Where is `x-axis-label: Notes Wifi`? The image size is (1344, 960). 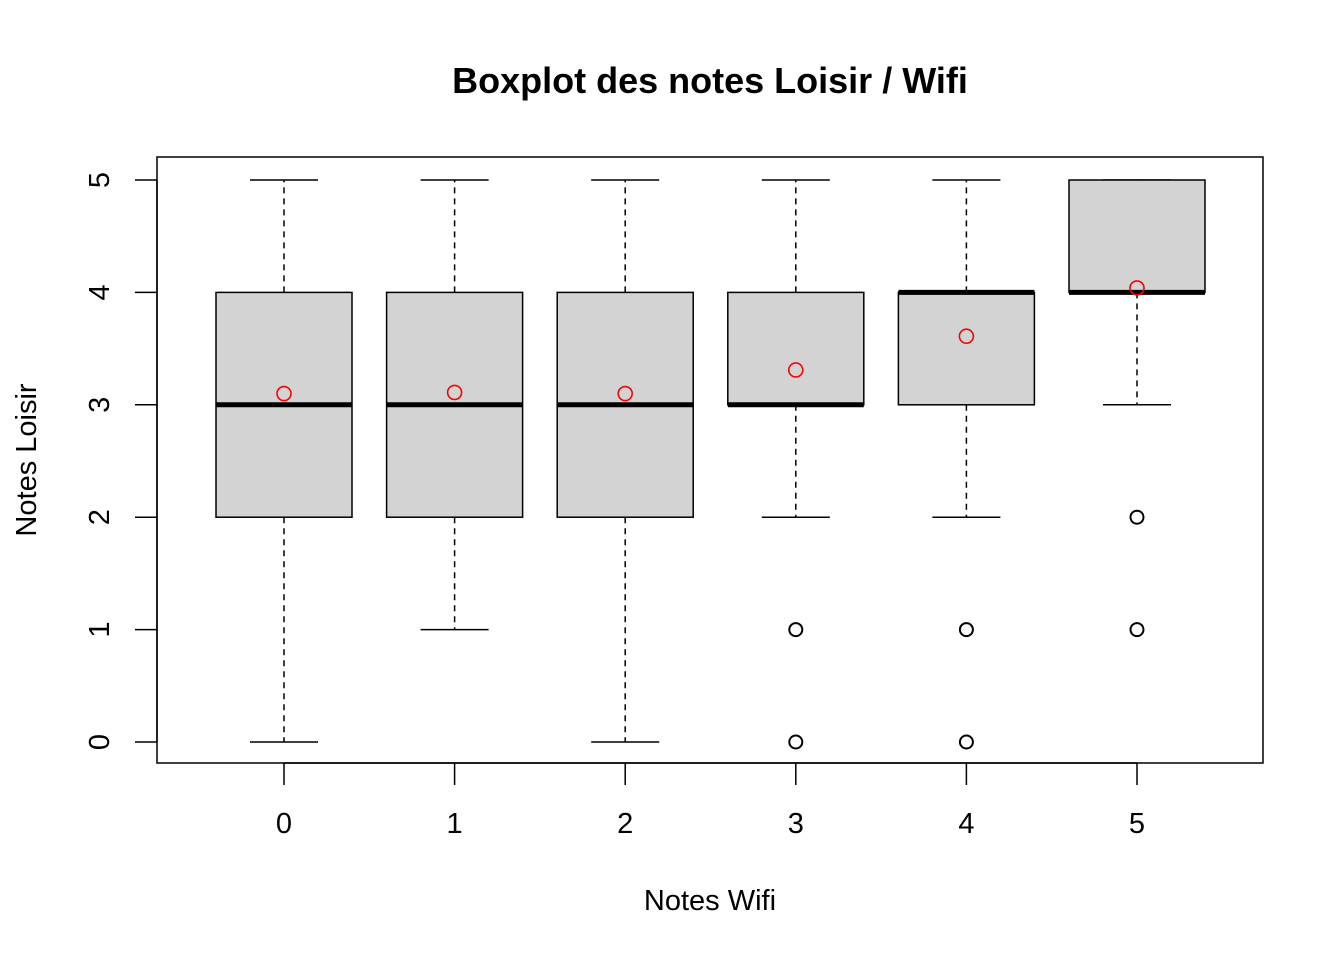
x-axis-label: Notes Wifi is located at coordinates (710, 901).